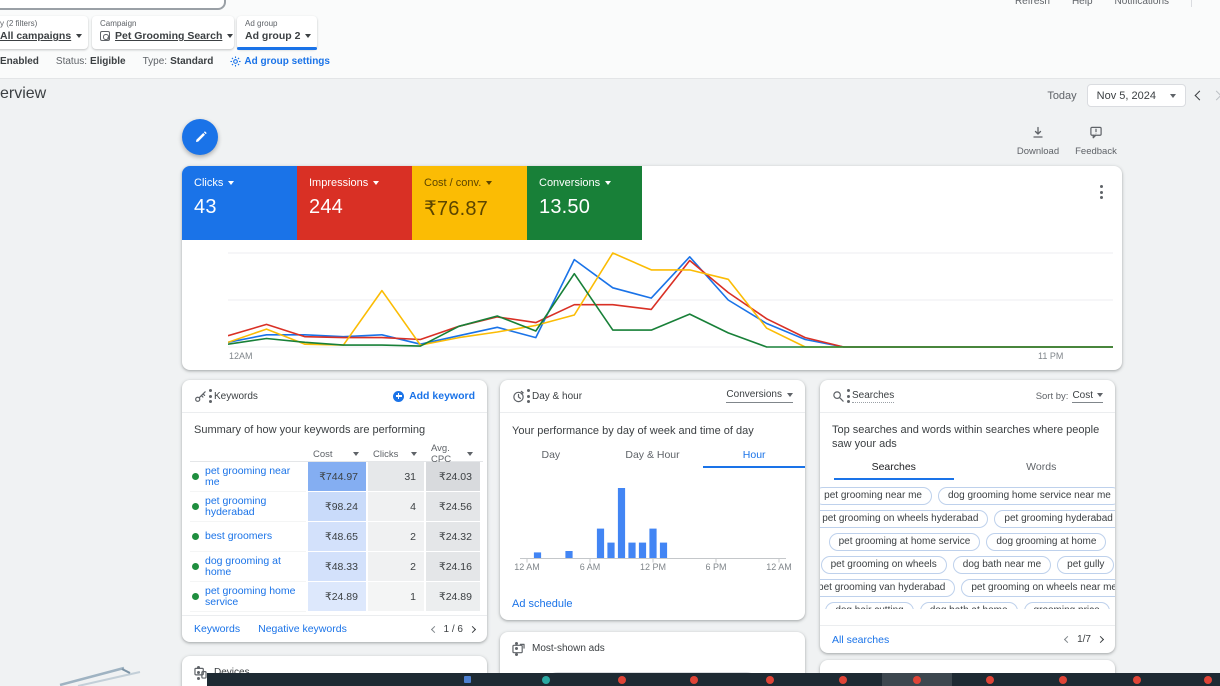 This screenshot has height=686, width=1220. What do you see at coordinates (452, 454) in the screenshot?
I see `column-header-avg-cpc: Avg. CPC` at bounding box center [452, 454].